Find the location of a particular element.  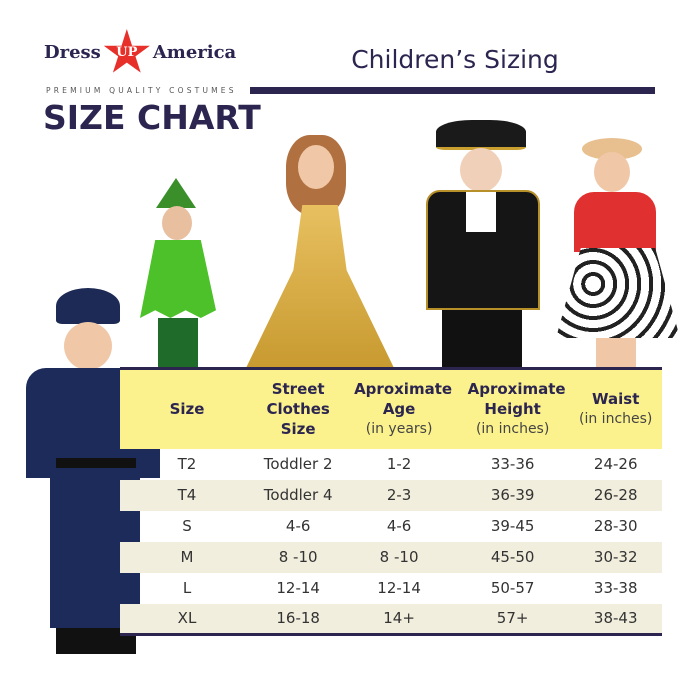

table-row: S 4-6 4-6 39-45 28-30 is located at coordinates (391, 526).